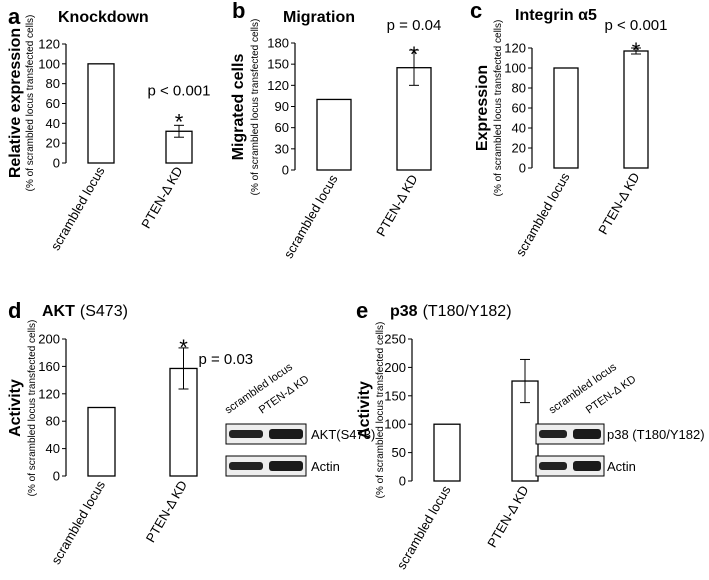 This screenshot has width=709, height=580. What do you see at coordinates (226, 359) in the screenshot?
I see `p-value-label: p = 0.03` at bounding box center [226, 359].